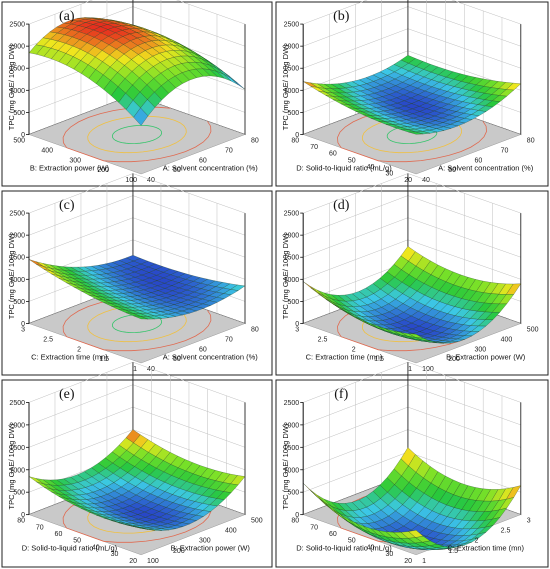 The width and height of the screenshot is (550, 569). What do you see at coordinates (47, 150) in the screenshot?
I see `y-tick-label: 400` at bounding box center [47, 150].